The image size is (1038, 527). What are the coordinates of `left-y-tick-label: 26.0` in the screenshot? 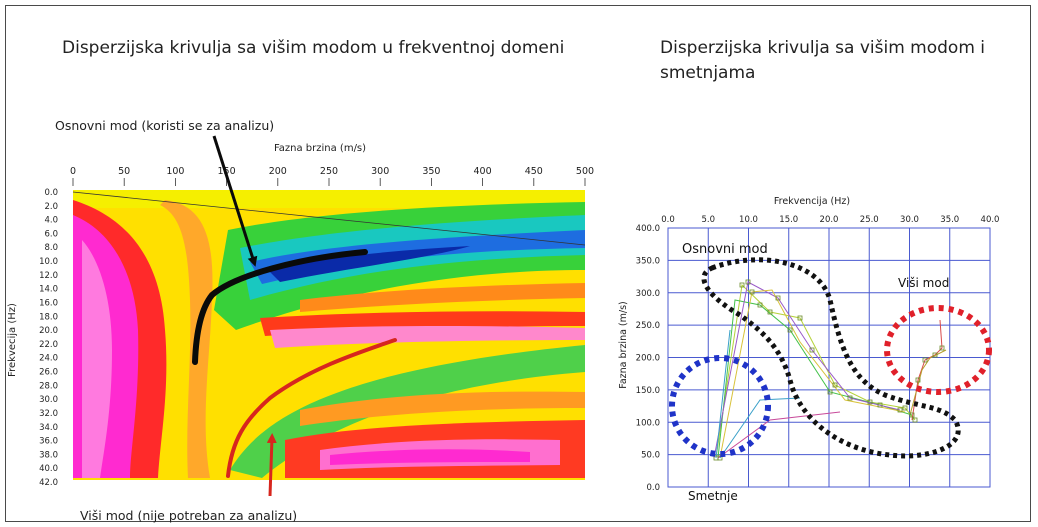 It's located at (48, 373).